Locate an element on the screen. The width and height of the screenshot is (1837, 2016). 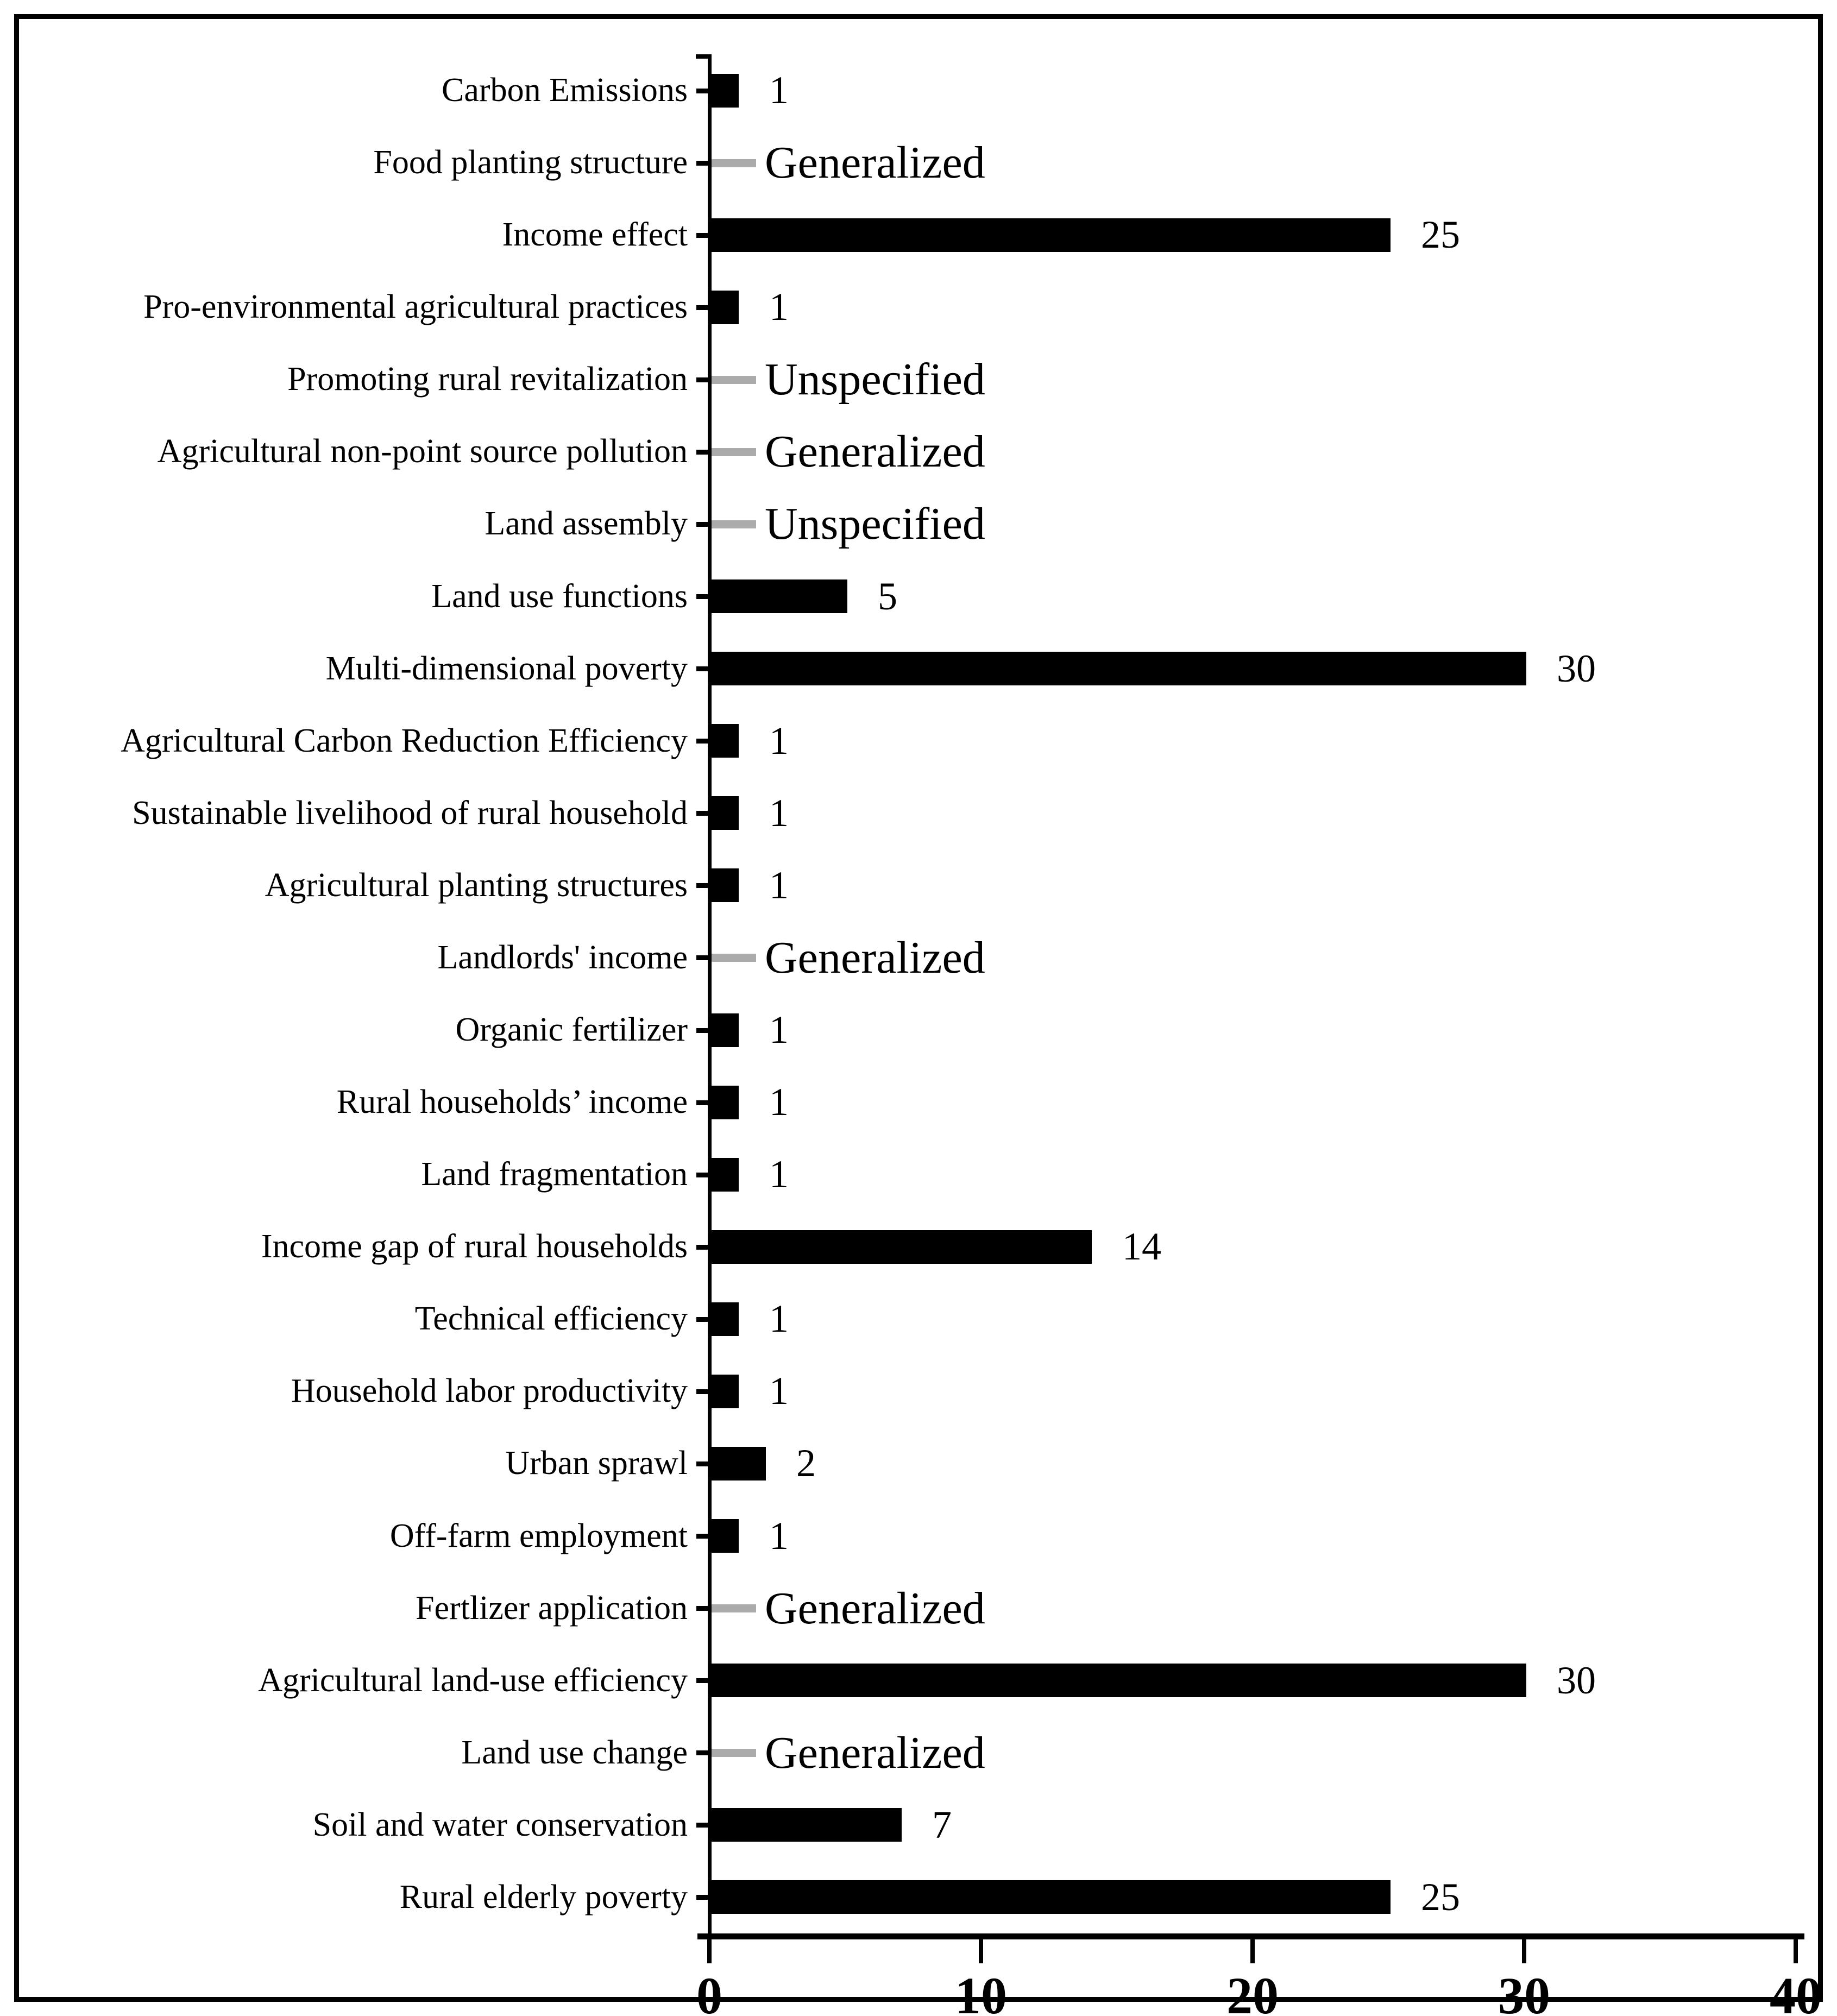
category-row: Land assembly Unspecified is located at coordinates (918, 524).